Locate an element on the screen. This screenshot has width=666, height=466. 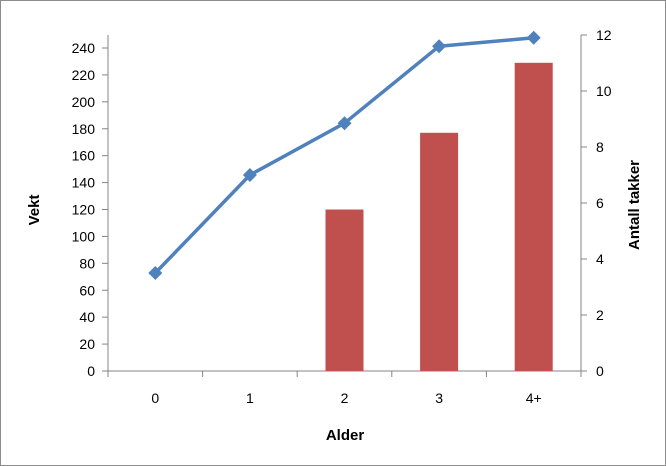
right-tick-label: 8 is located at coordinates (600, 147).